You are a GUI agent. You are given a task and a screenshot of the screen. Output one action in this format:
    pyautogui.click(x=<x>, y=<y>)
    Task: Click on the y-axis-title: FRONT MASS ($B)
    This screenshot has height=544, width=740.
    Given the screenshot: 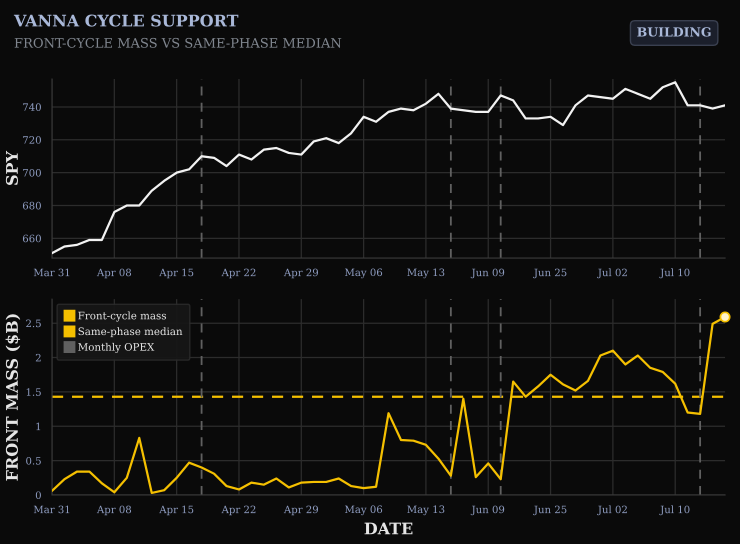 What is the action you would take?
    pyautogui.click(x=13, y=397)
    